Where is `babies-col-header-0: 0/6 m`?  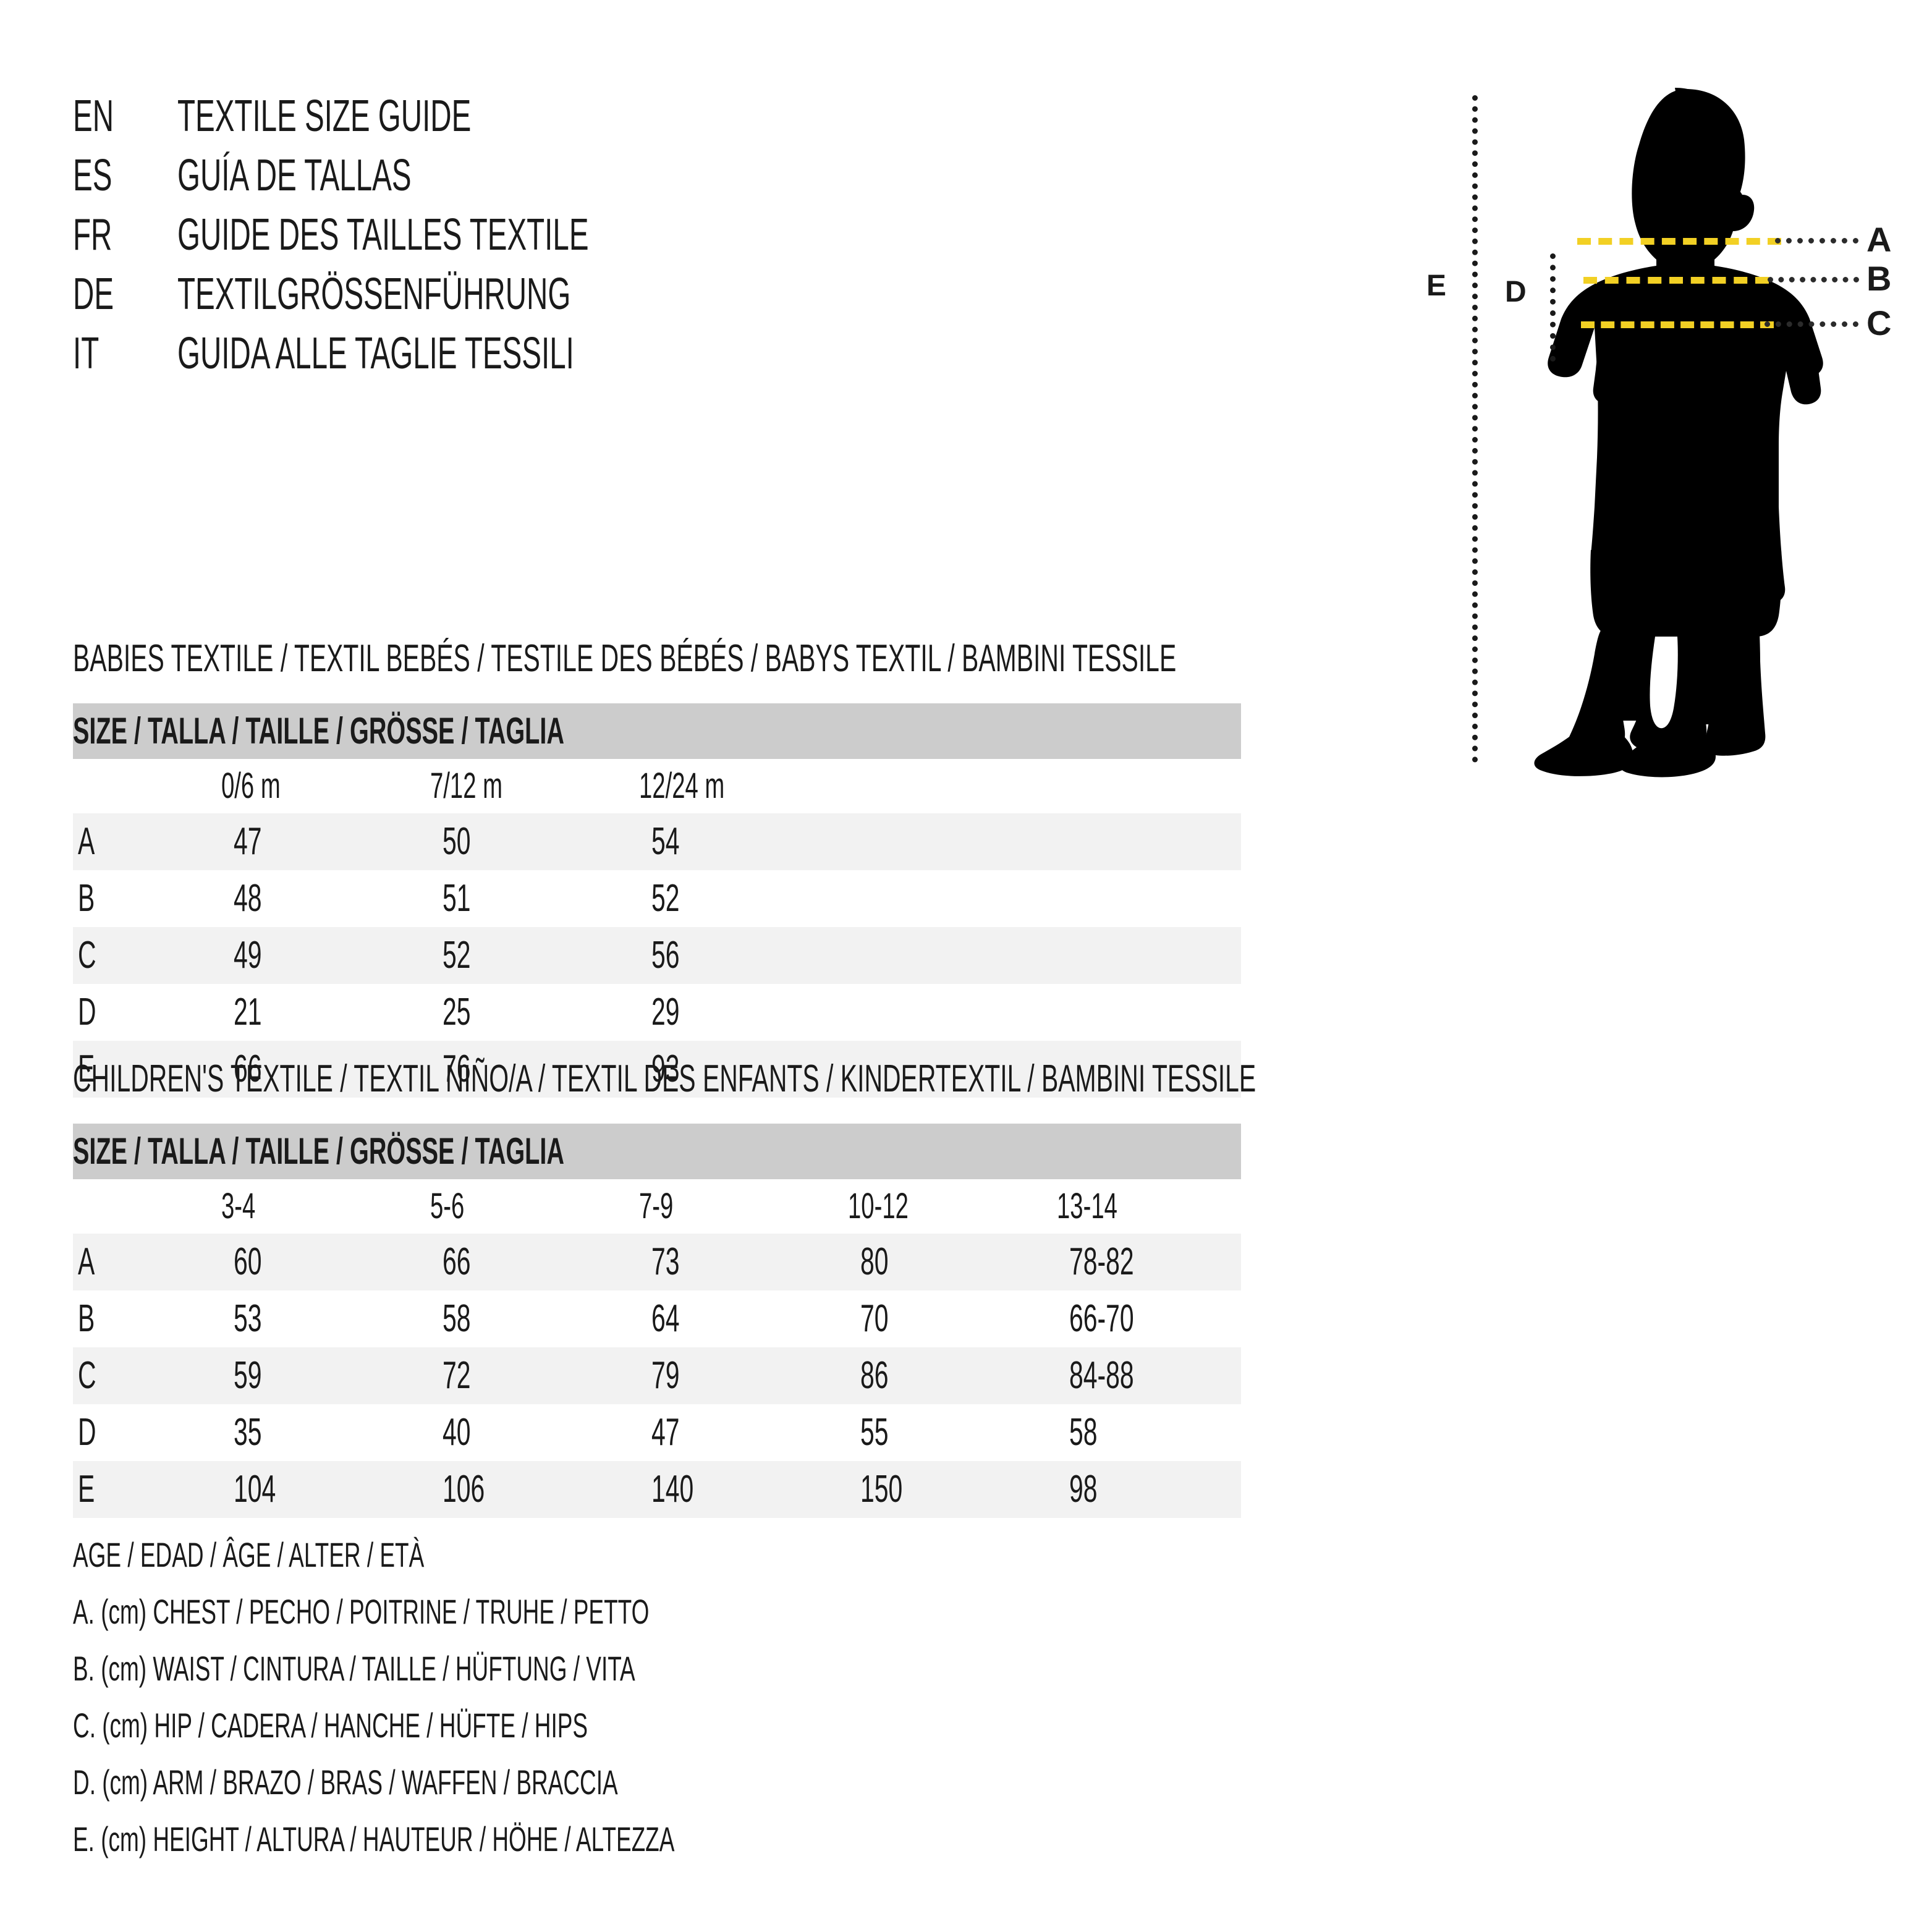
babies-col-header-0: 0/6 m is located at coordinates (301, 786).